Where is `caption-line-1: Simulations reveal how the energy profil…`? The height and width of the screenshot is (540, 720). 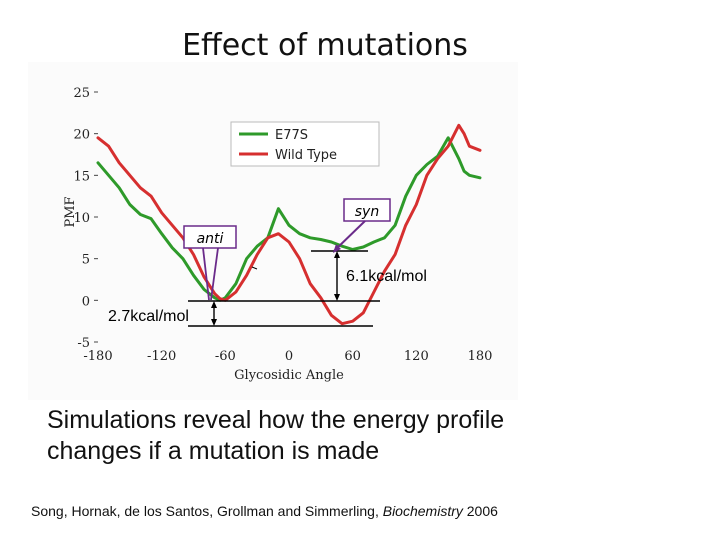
caption-line-1: Simulations reveal how the energy profil… is located at coordinates (276, 420).